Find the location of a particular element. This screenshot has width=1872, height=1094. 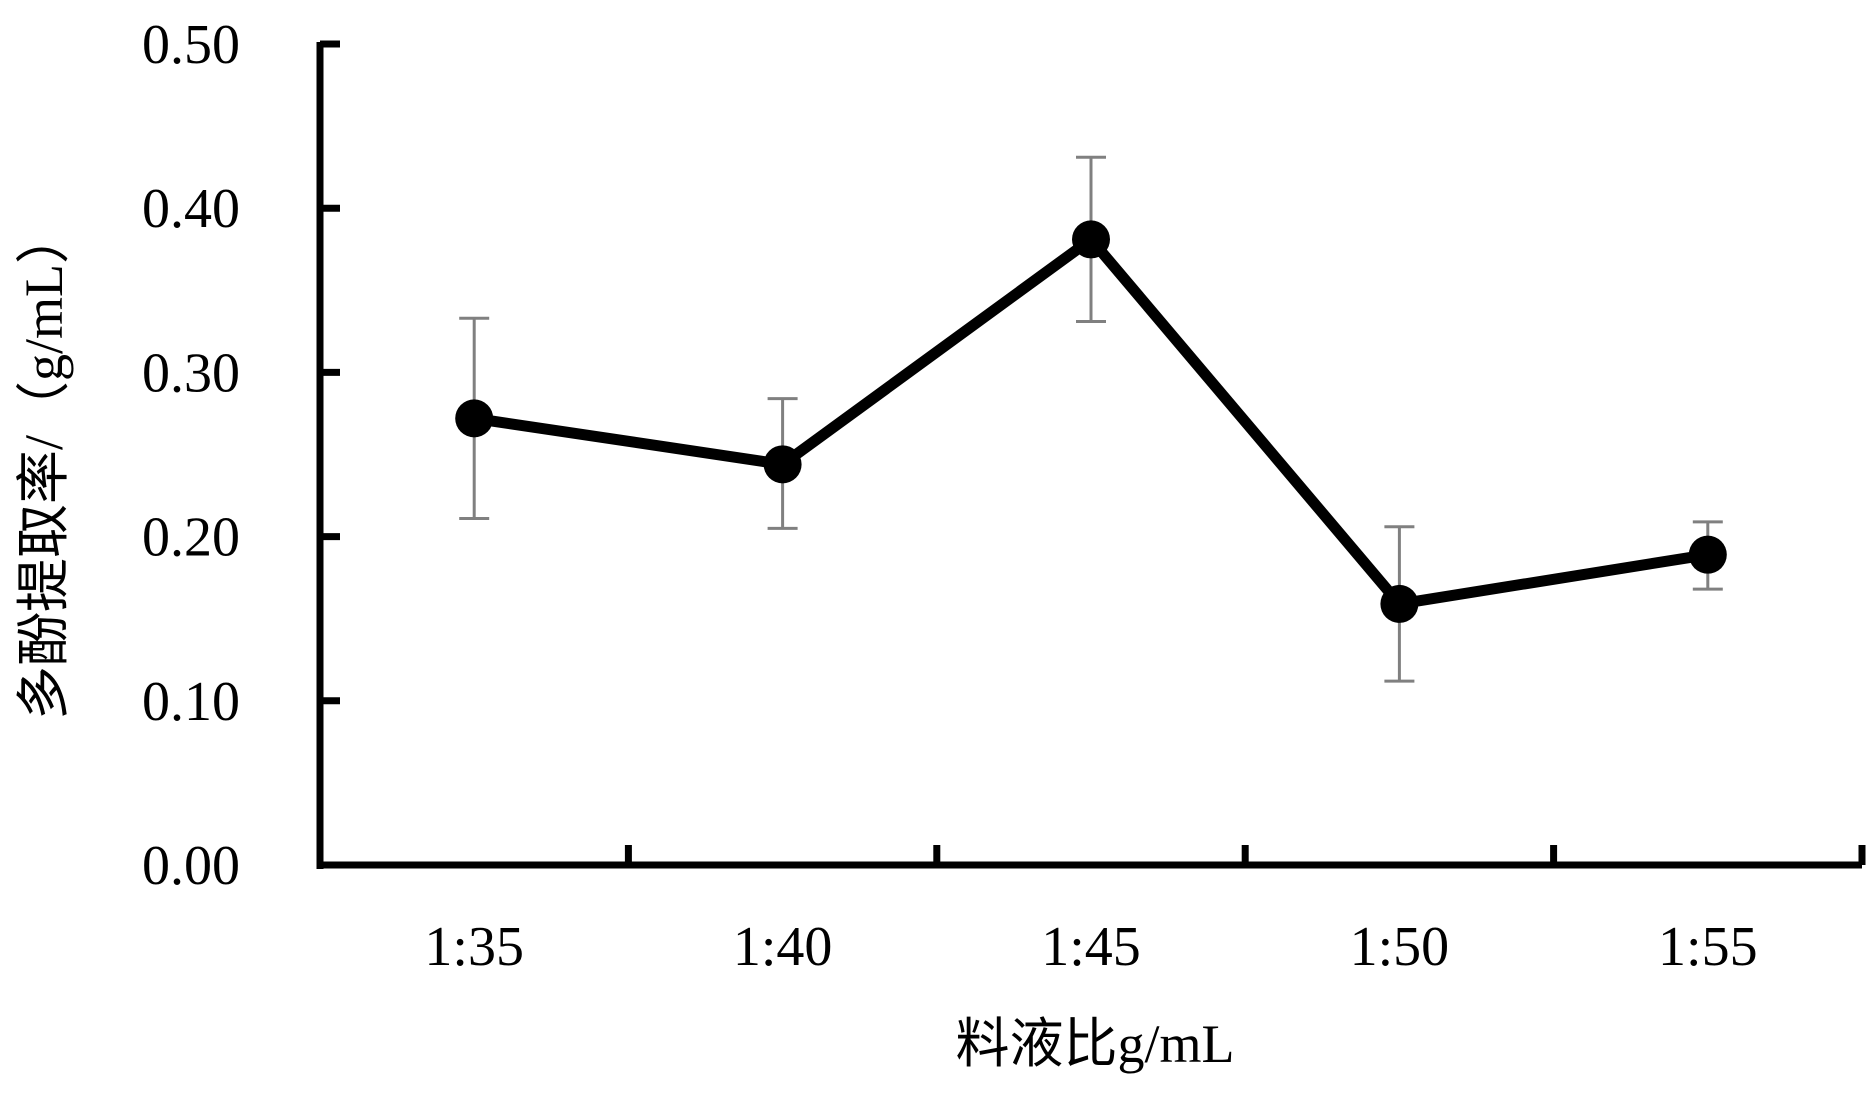

y-axis-title: 多酚提取率/（g/mL） is located at coordinates (44, 465).